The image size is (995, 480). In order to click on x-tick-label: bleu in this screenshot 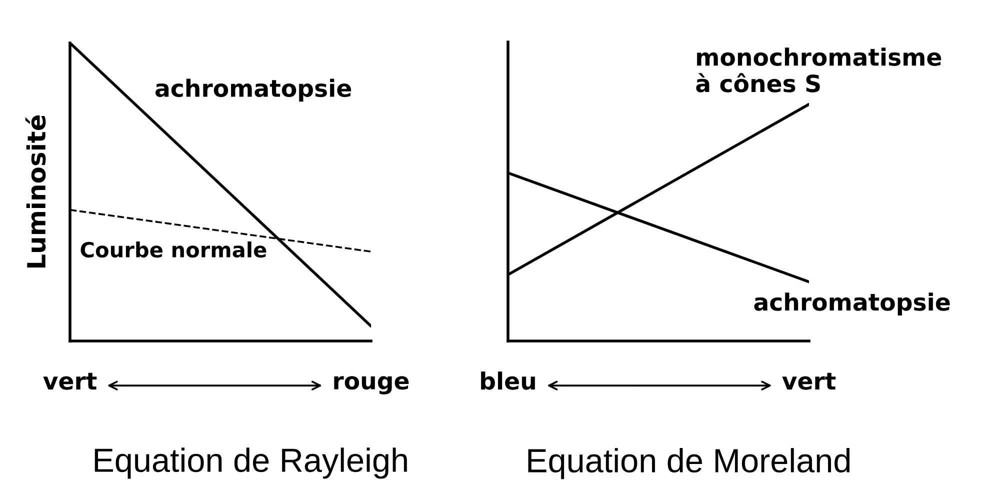, I will do `click(508, 381)`.